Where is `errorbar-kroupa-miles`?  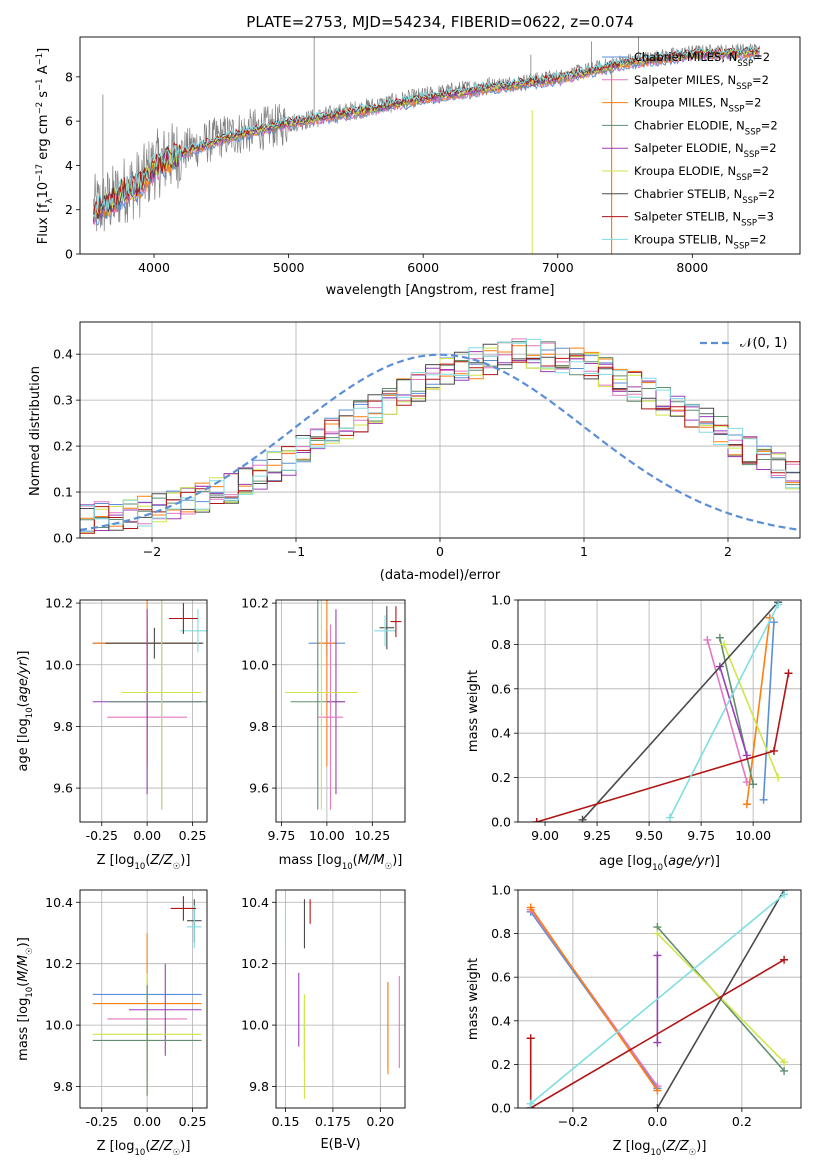
errorbar-kroupa-miles is located at coordinates (326, 683).